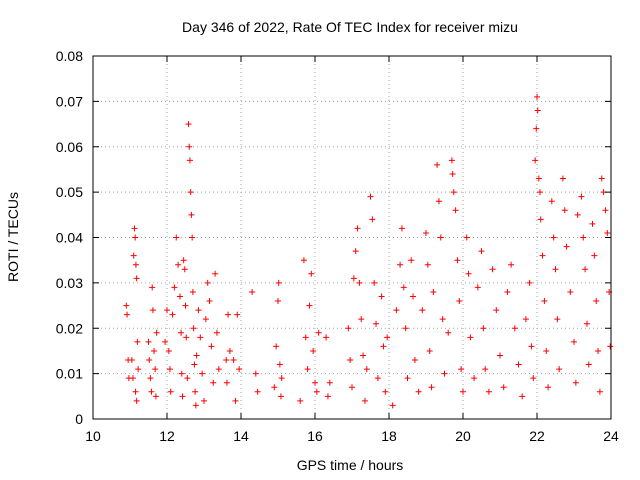 This screenshot has width=640, height=480. What do you see at coordinates (69, 283) in the screenshot?
I see `y-tick-label: 0.03` at bounding box center [69, 283].